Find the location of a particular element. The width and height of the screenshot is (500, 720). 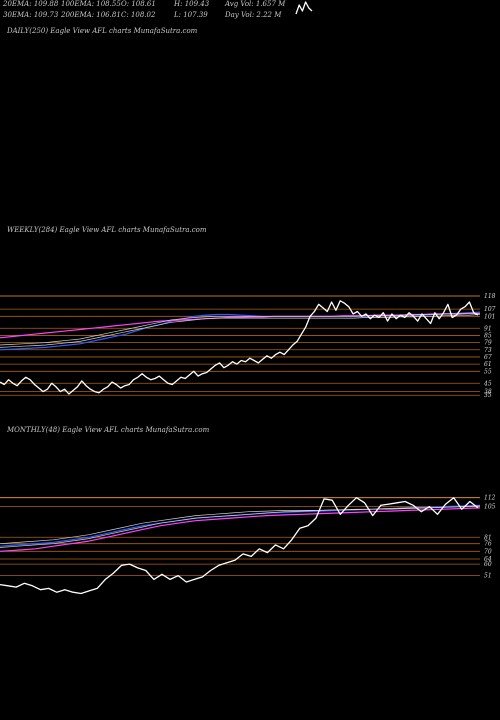

close-value: C: 108.02 is located at coordinates (138, 15).